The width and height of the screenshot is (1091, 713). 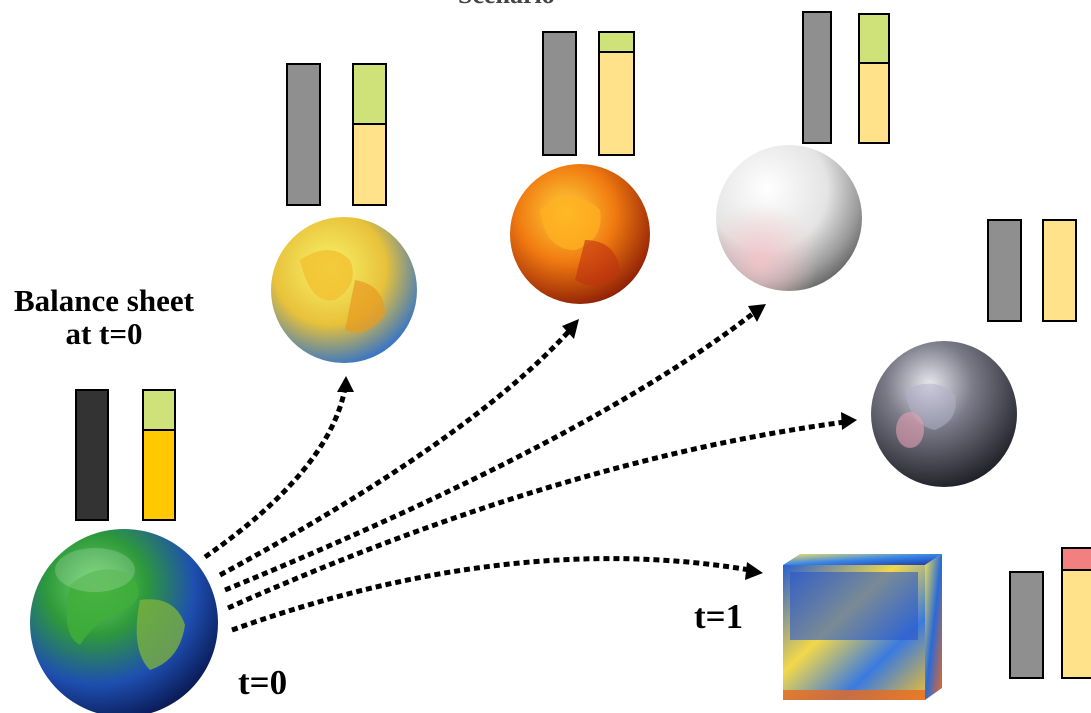 I want to click on white-sphere-icon, so click(x=789, y=218).